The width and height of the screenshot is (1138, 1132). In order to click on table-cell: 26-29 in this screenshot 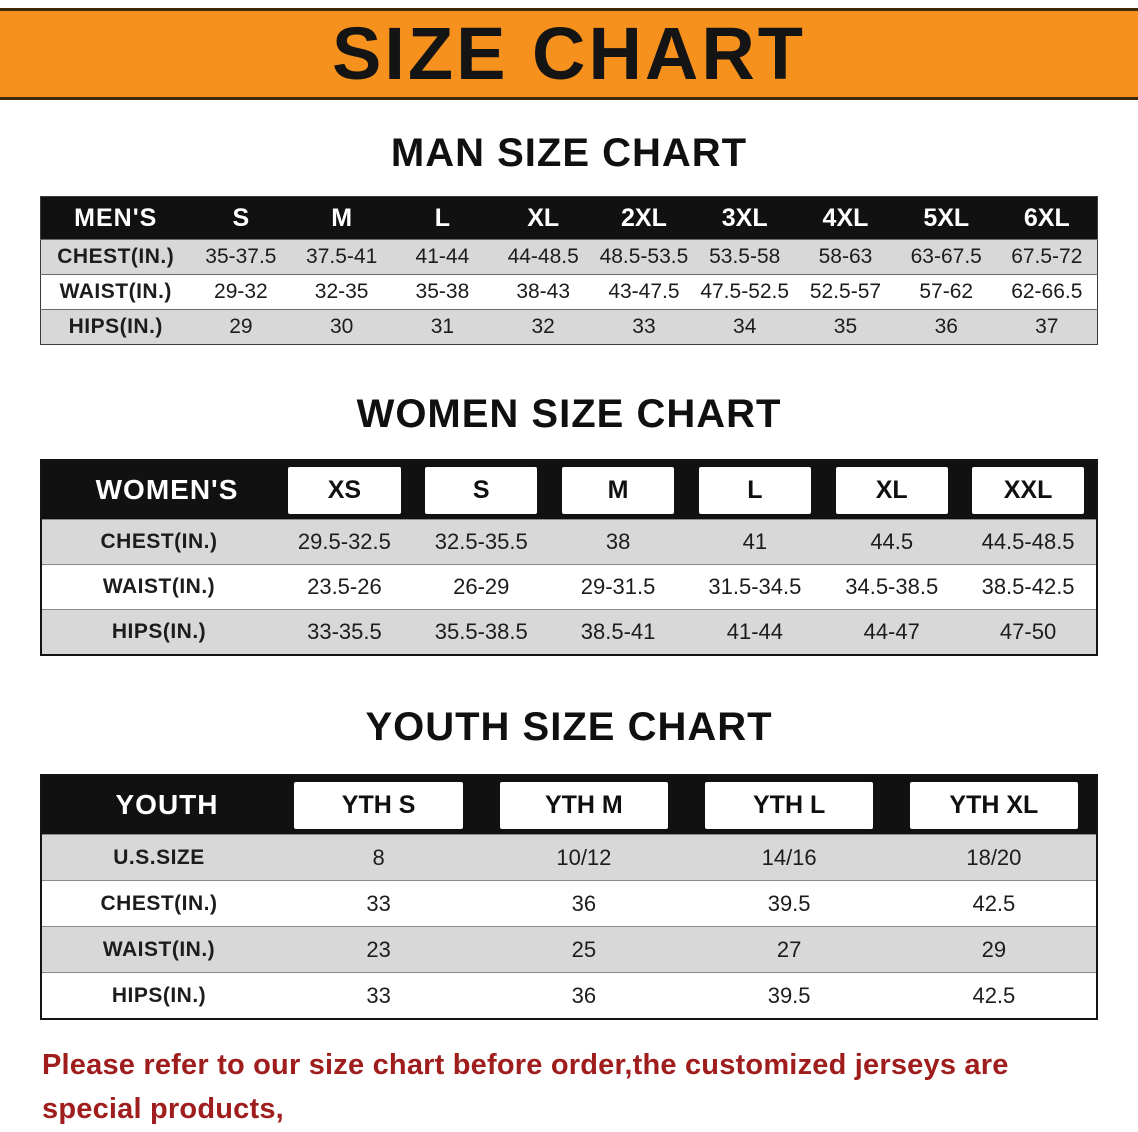, I will do `click(481, 586)`.